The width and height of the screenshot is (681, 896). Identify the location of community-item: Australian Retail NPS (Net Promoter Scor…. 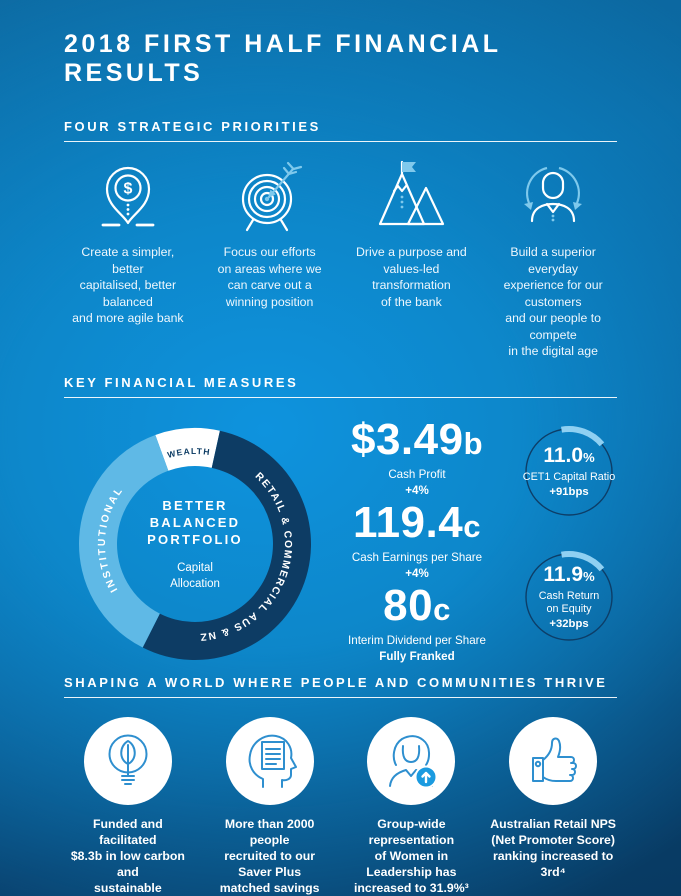
(553, 797).